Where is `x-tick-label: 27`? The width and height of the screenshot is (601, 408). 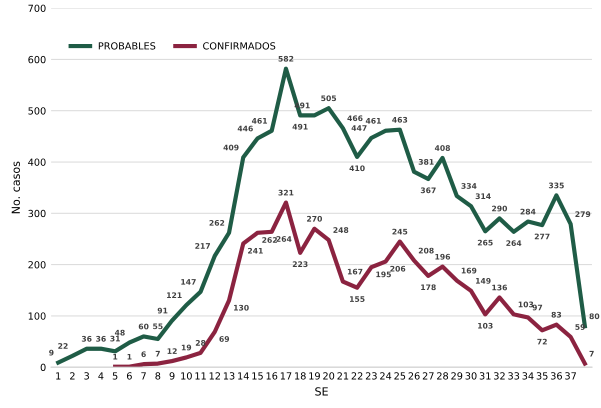
x-tick-label: 27 is located at coordinates (428, 376).